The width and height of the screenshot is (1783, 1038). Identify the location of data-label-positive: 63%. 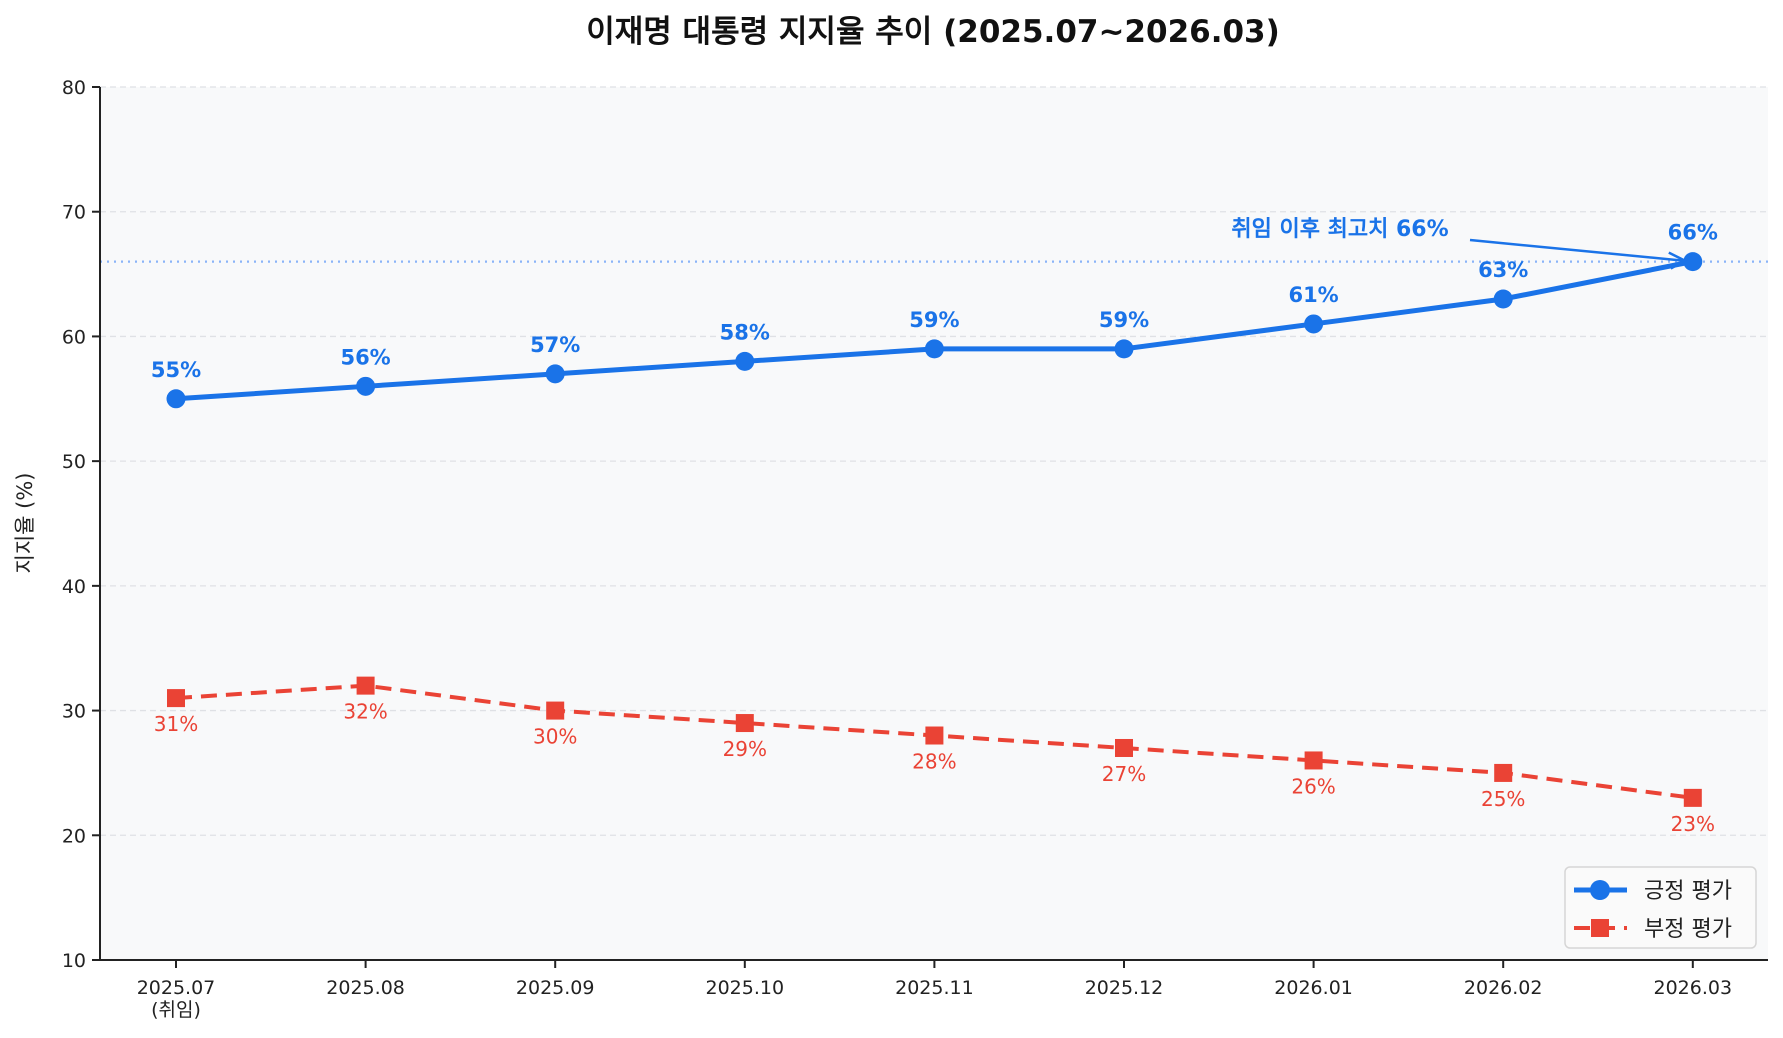
(1503, 270).